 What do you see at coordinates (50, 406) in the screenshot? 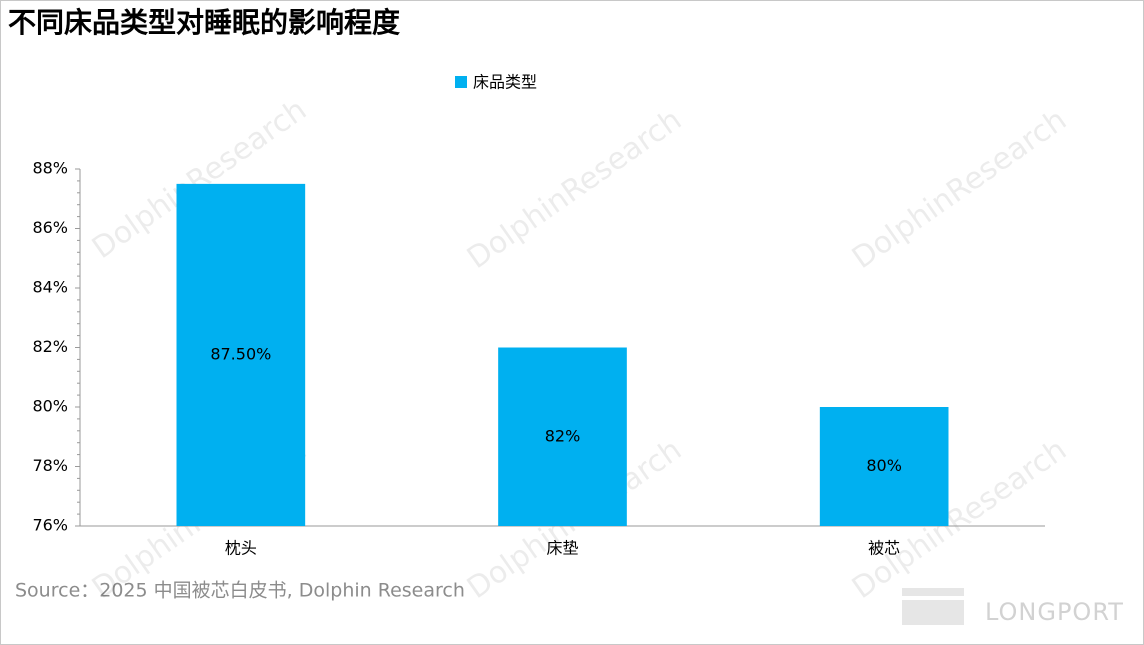
I see `y-tick-label: 80%` at bounding box center [50, 406].